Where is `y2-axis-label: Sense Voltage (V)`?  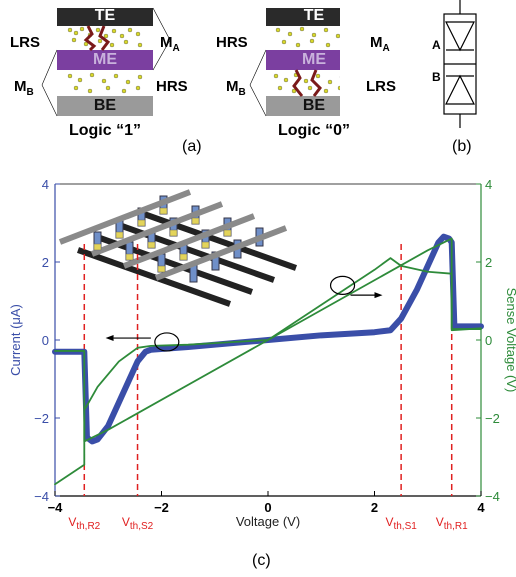
y2-axis-label: Sense Voltage (V) is located at coordinates (510, 340).